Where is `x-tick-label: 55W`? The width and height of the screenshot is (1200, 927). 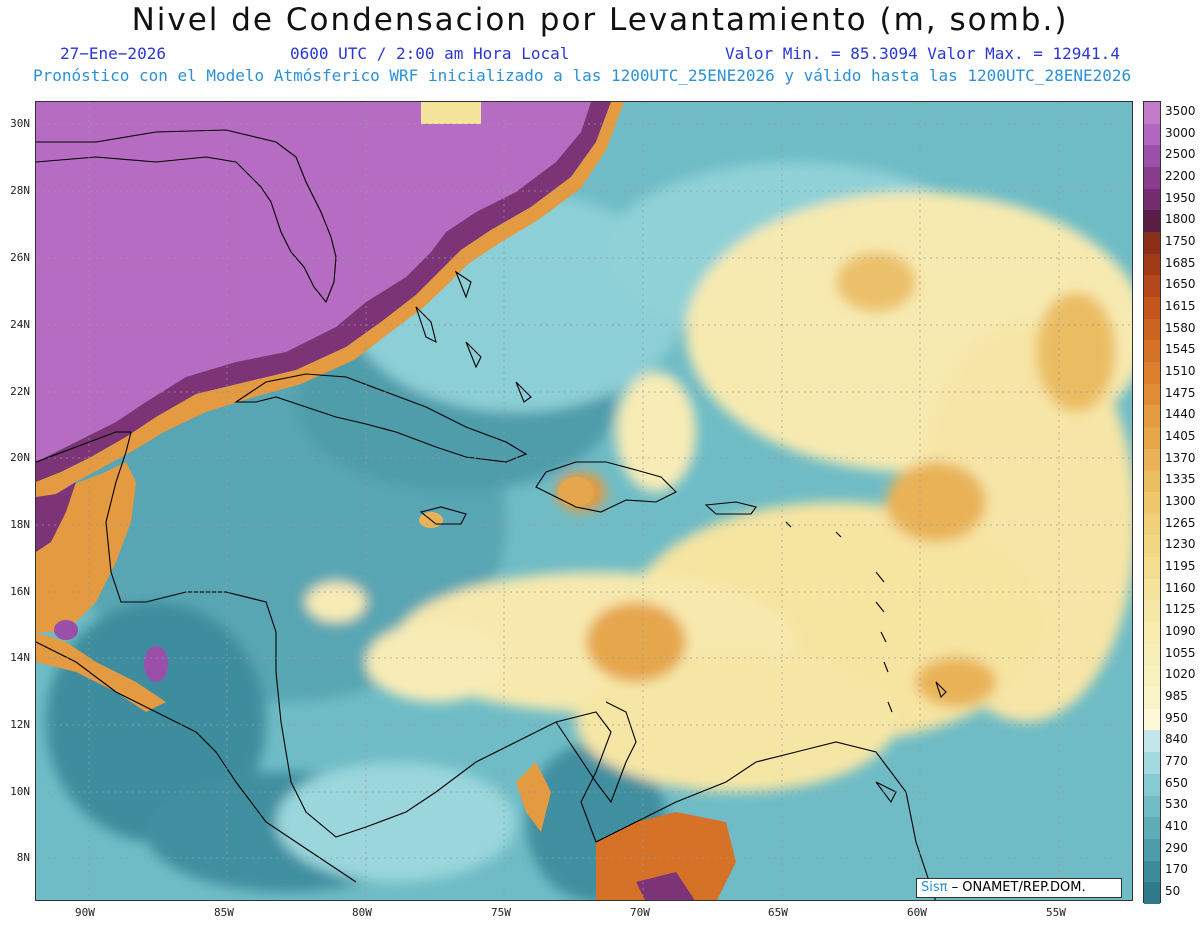 x-tick-label: 55W is located at coordinates (1056, 912).